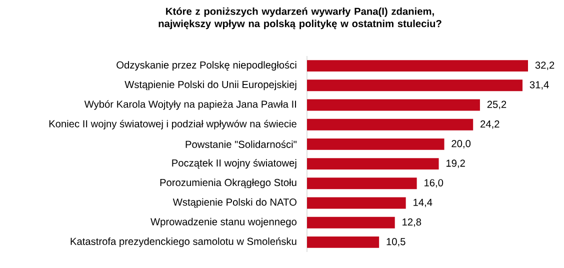 Image resolution: width=564 pixels, height=268 pixels. Describe the element at coordinates (190, 105) in the screenshot. I see `y-tick-label: Wybór Karola Wojtyły na papieża Jana Pawła II` at that location.